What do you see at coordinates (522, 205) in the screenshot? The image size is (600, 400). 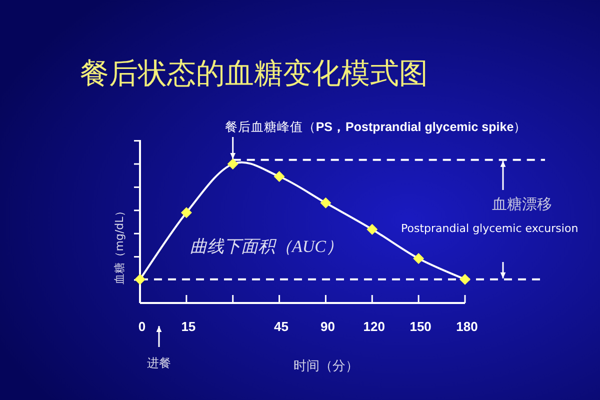 I see `annotation: 血糖漂移` at bounding box center [522, 205].